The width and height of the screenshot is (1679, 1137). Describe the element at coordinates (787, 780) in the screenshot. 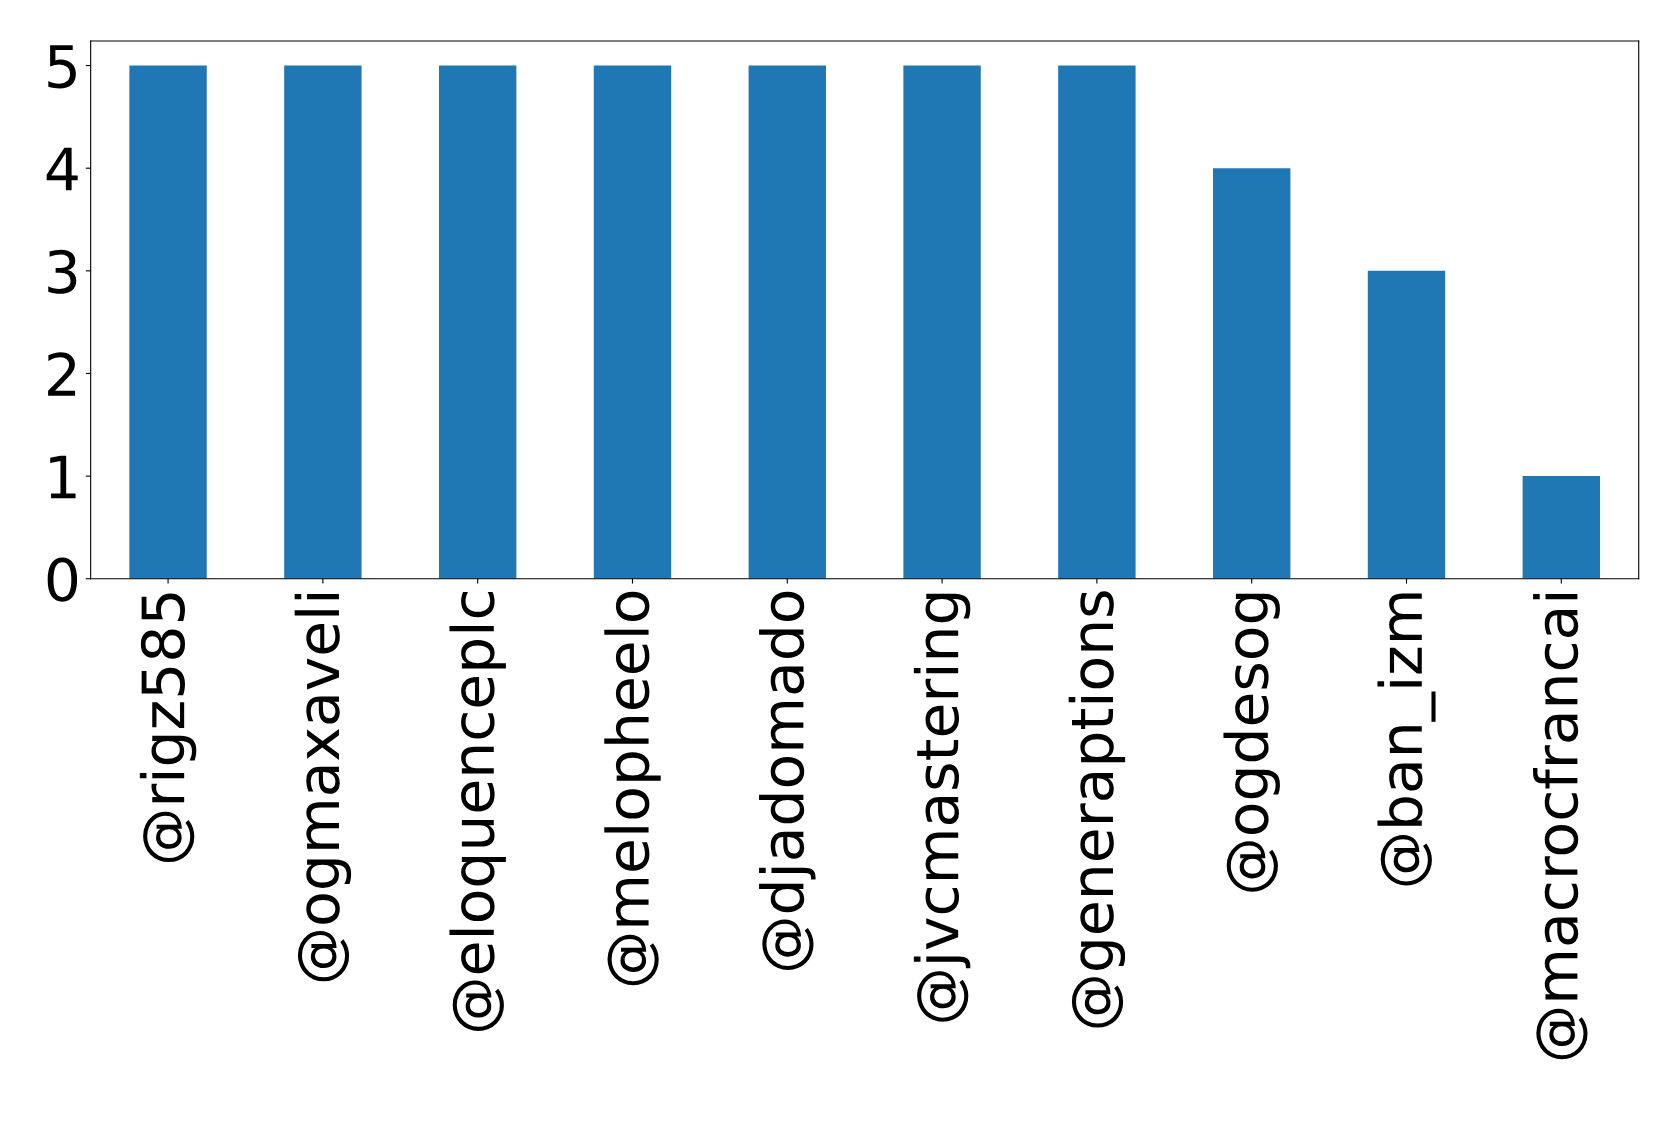

I see `x-tick-label: @djadomado` at that location.